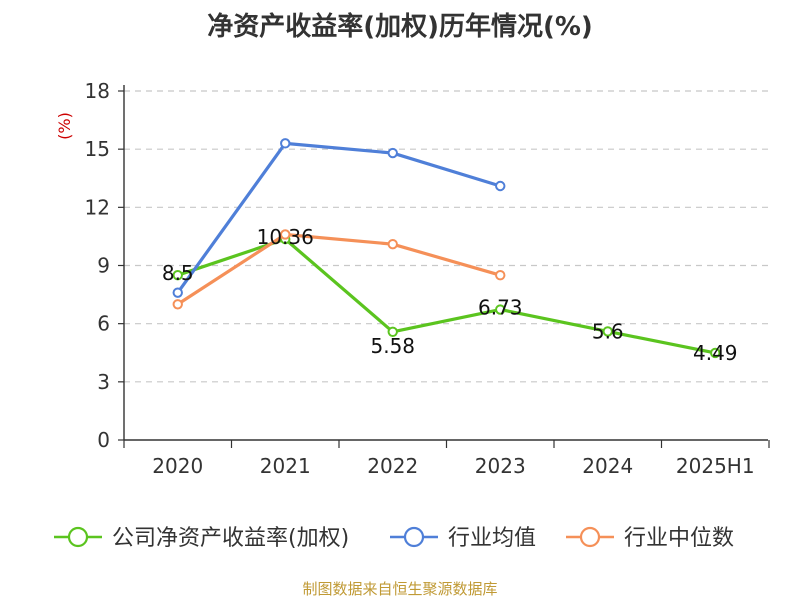 Image resolution: width=800 pixels, height=600 pixels. What do you see at coordinates (607, 466) in the screenshot?
I see `x-tick-label: 2024` at bounding box center [607, 466].